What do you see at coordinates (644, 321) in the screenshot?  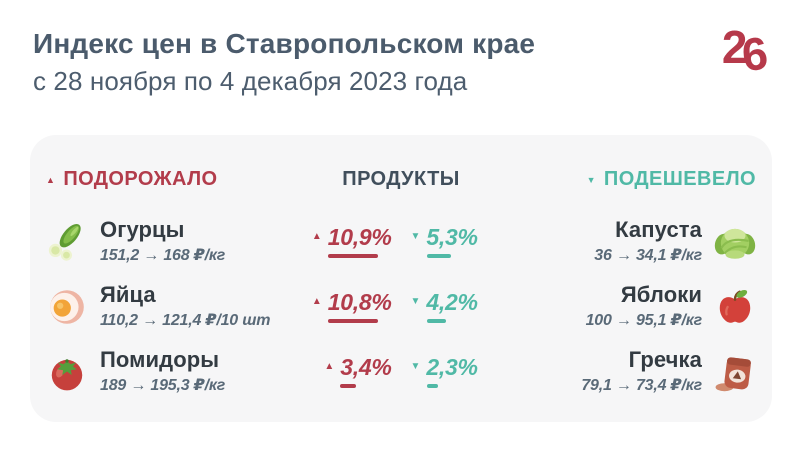 I see `product-price: 100 → 95,1 ₽/кг` at bounding box center [644, 321].